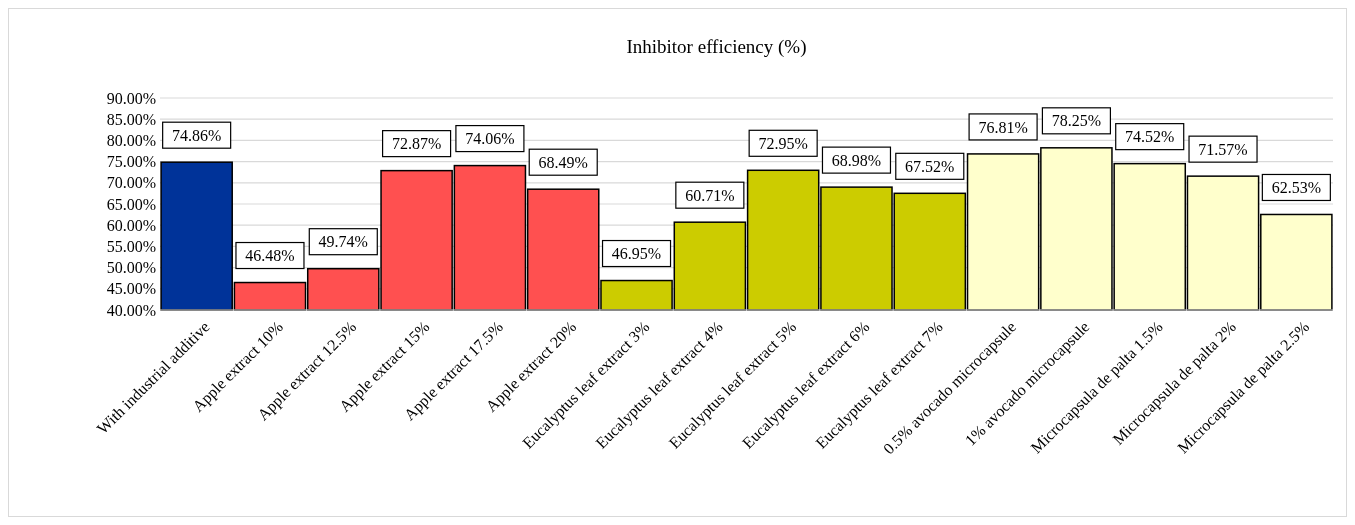  Describe the element at coordinates (1223, 149) in the screenshot. I see `data-label: 71.57%` at that location.